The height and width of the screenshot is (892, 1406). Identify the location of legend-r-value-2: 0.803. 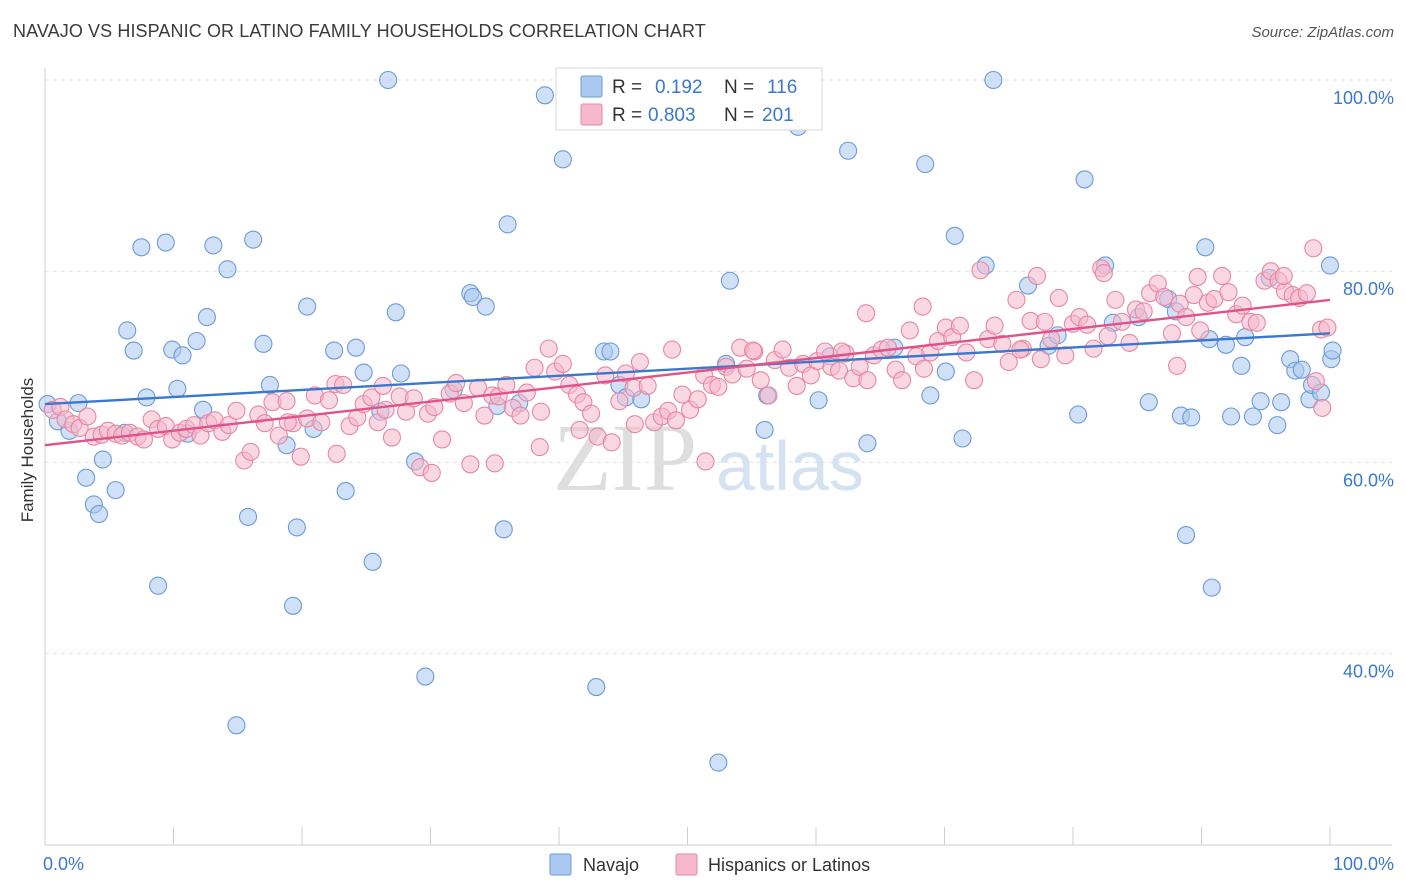
(672, 115).